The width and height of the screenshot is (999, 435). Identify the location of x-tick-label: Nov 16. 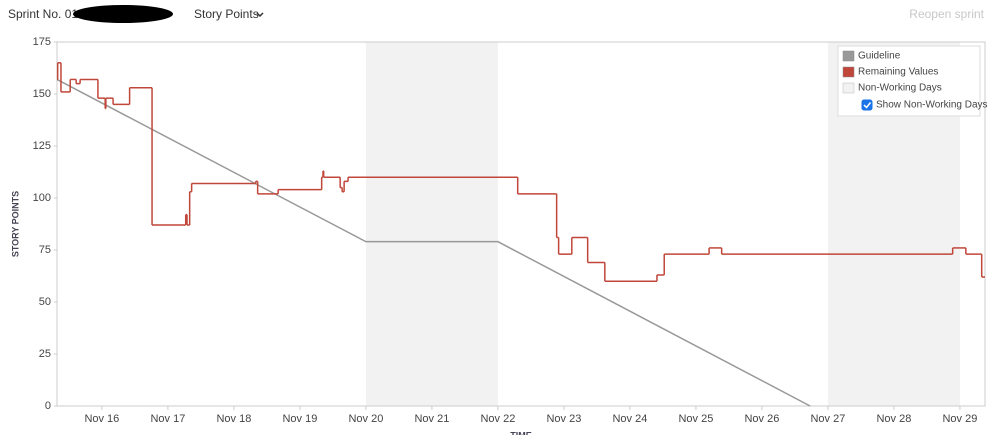
(101, 419).